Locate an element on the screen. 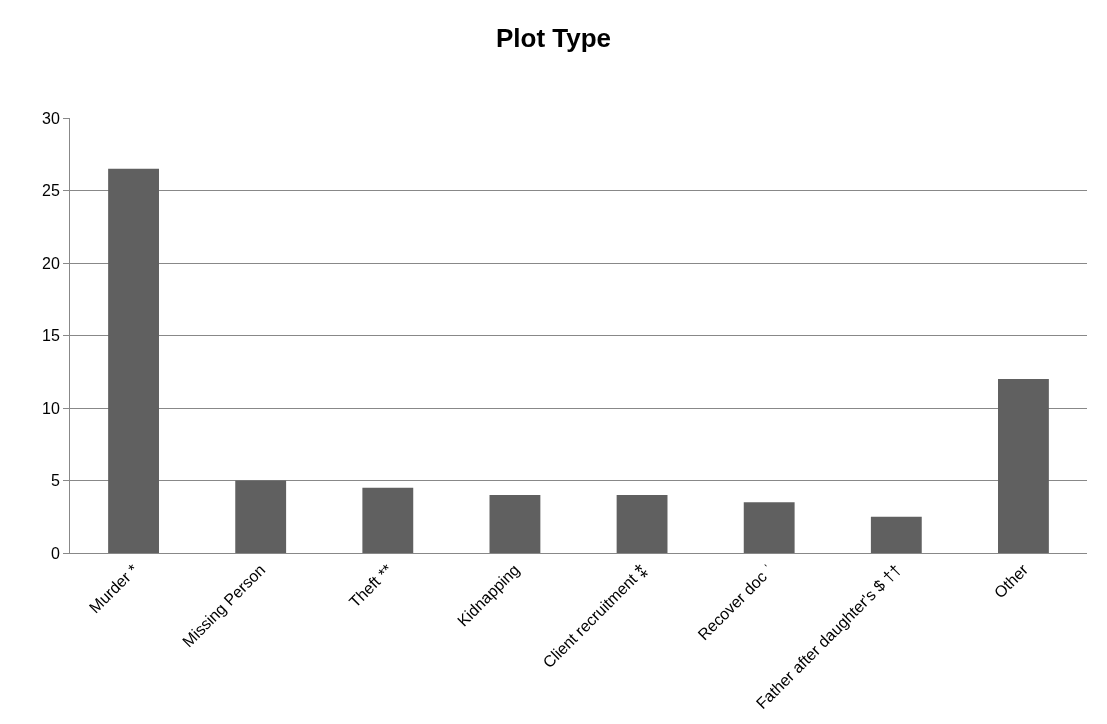 The width and height of the screenshot is (1107, 724). y-tick-label: 25 is located at coordinates (51, 191).